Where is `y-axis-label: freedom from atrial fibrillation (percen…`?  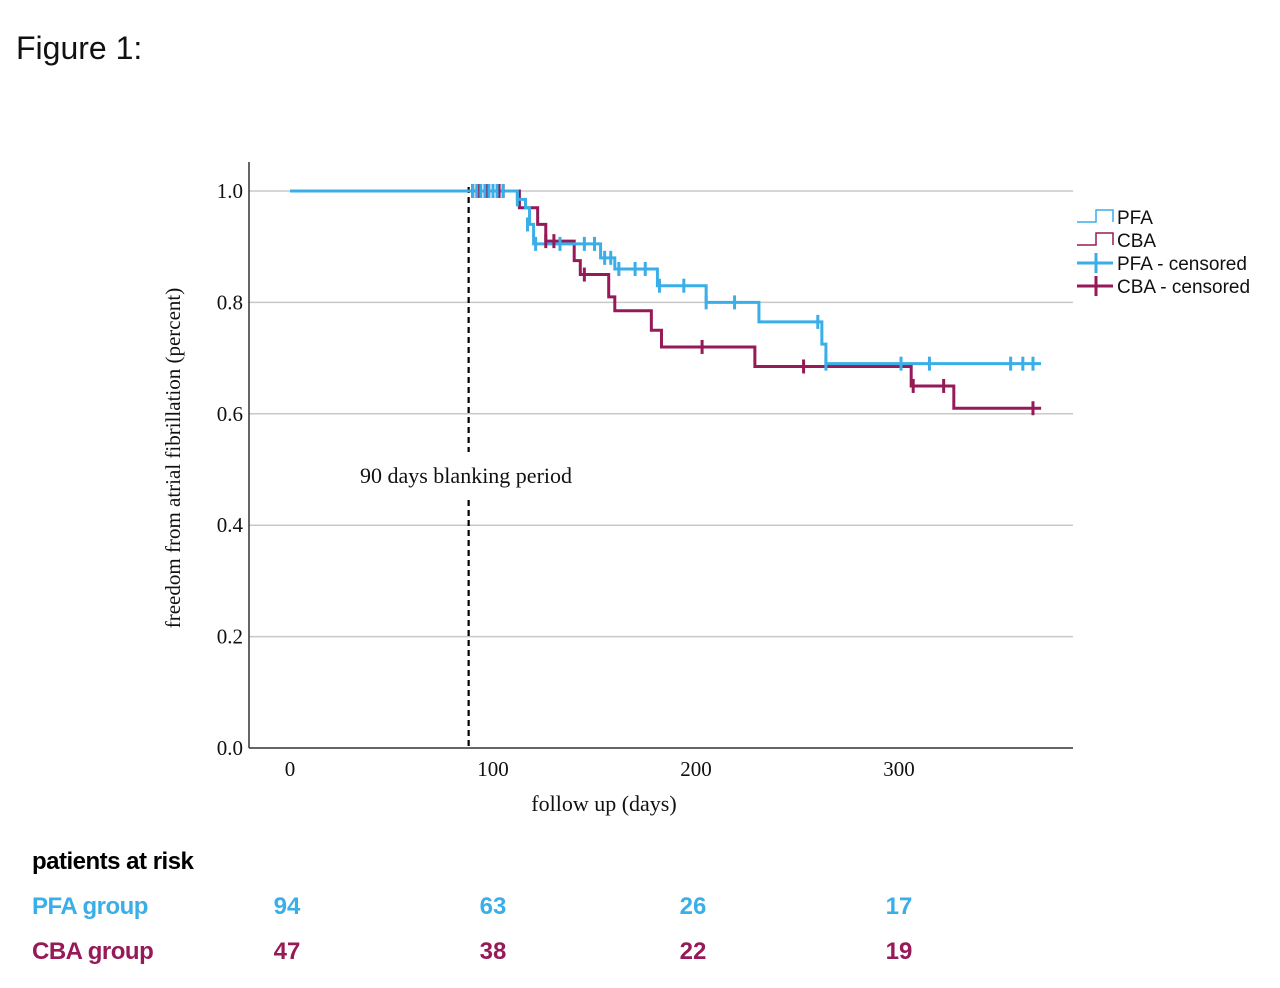 y-axis-label: freedom from atrial fibrillation (percen… is located at coordinates (173, 458).